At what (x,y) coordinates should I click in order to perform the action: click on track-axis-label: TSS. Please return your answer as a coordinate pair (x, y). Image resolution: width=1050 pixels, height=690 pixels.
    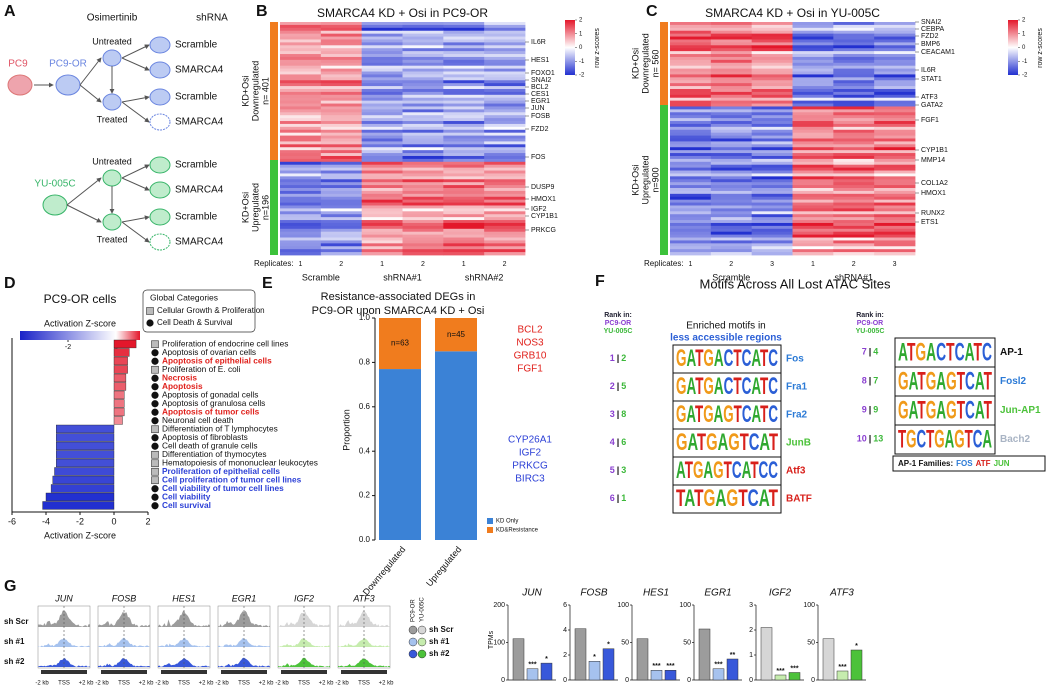
    Looking at the image, I should click on (244, 684).